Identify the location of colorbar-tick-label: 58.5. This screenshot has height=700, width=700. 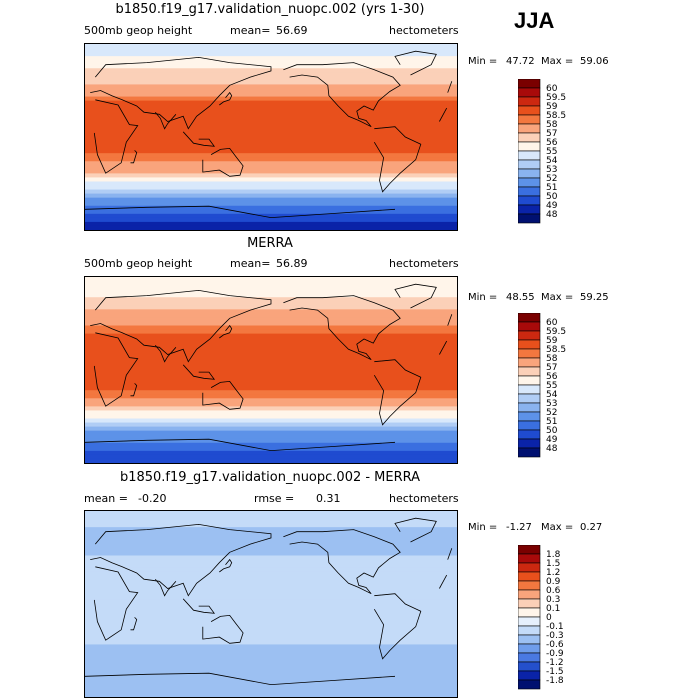
(556, 350).